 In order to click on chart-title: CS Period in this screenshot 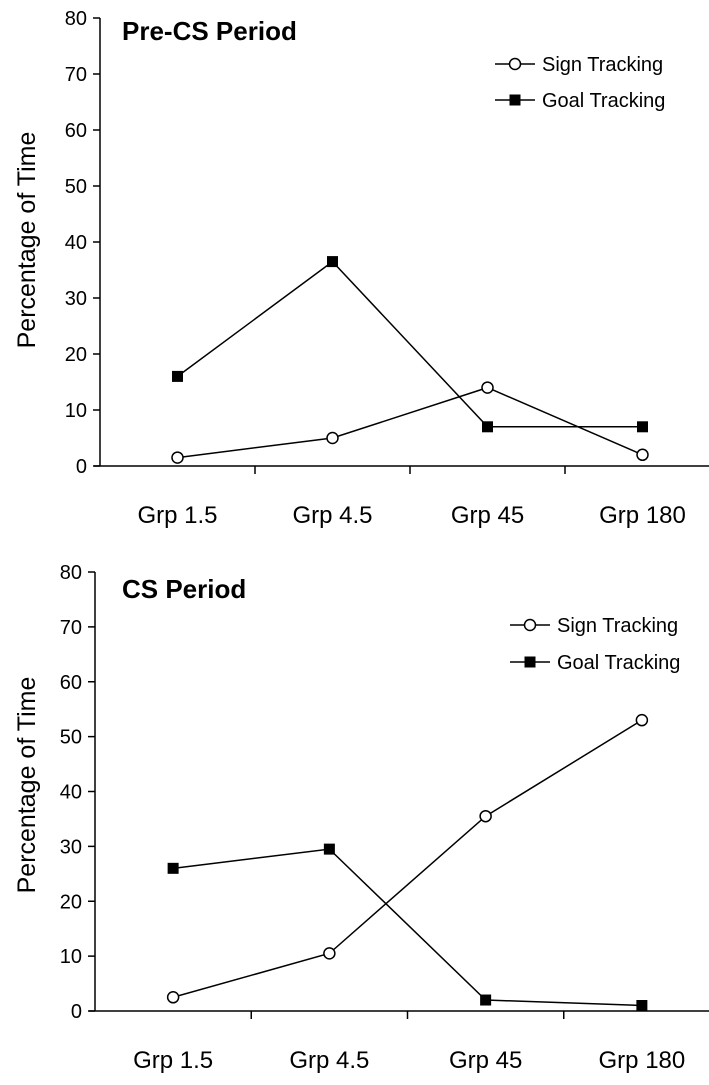, I will do `click(184, 589)`.